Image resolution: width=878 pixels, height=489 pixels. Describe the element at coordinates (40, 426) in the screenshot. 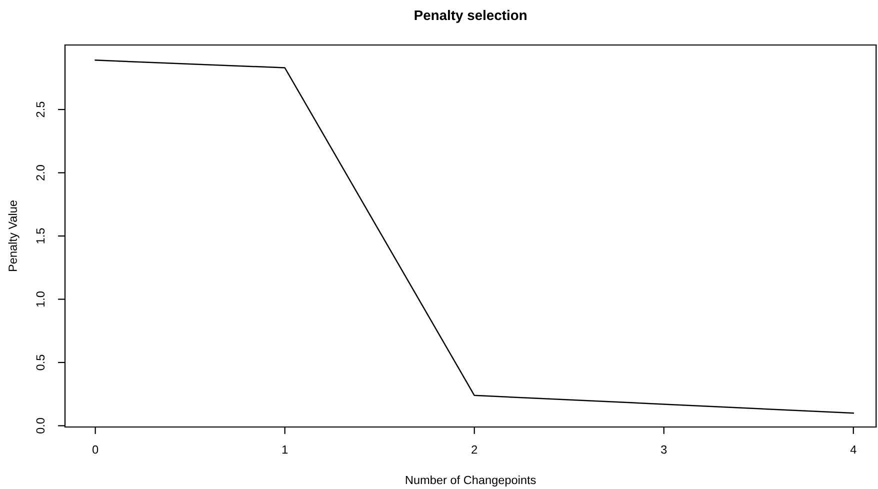

I see `y-tick-label: 0.0` at that location.